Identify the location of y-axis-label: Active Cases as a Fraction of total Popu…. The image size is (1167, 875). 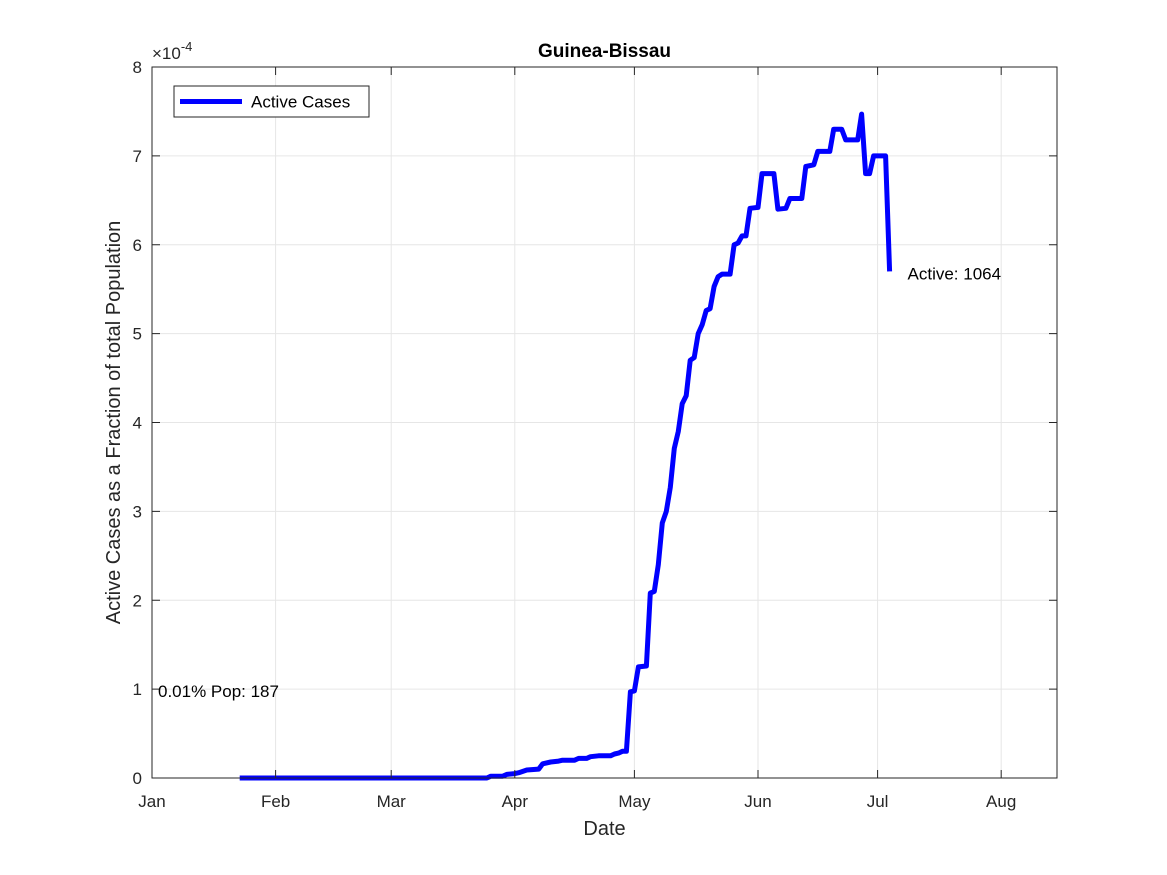
(114, 423).